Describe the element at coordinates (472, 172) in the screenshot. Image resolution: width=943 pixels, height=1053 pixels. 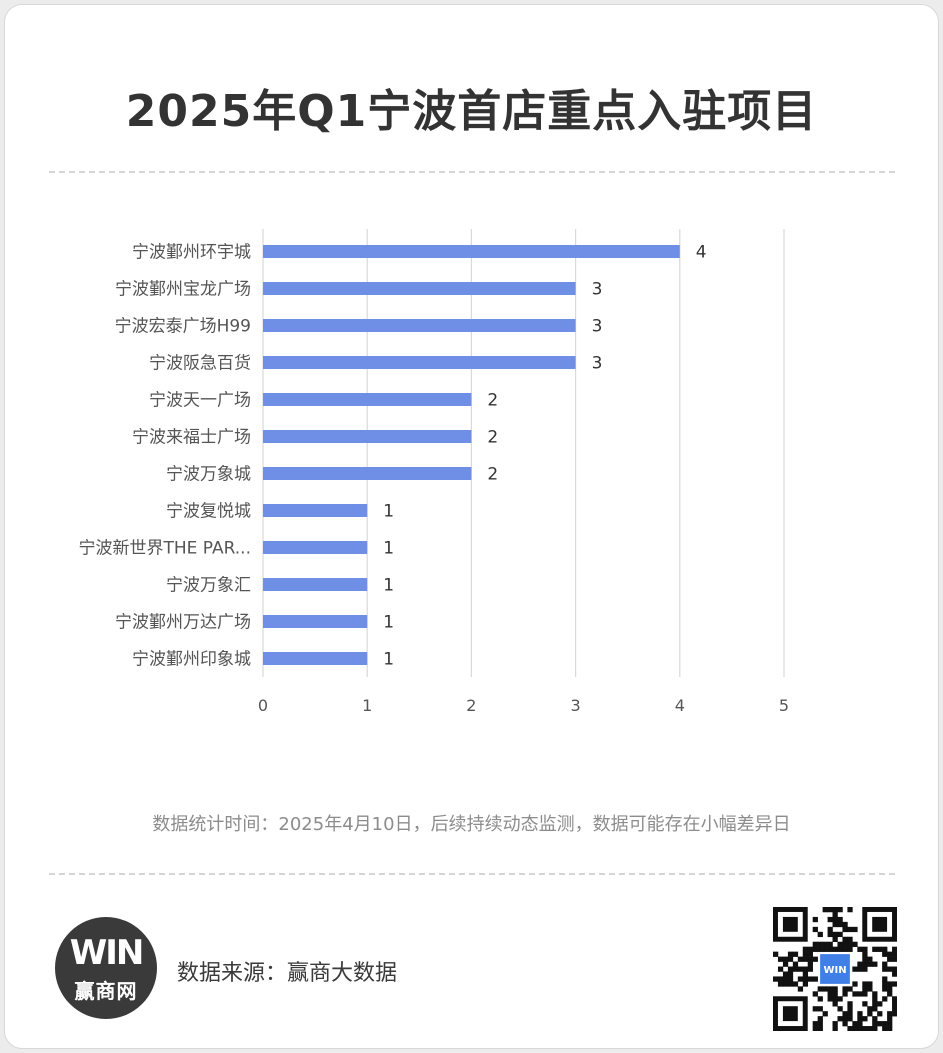
I see `top-divider` at that location.